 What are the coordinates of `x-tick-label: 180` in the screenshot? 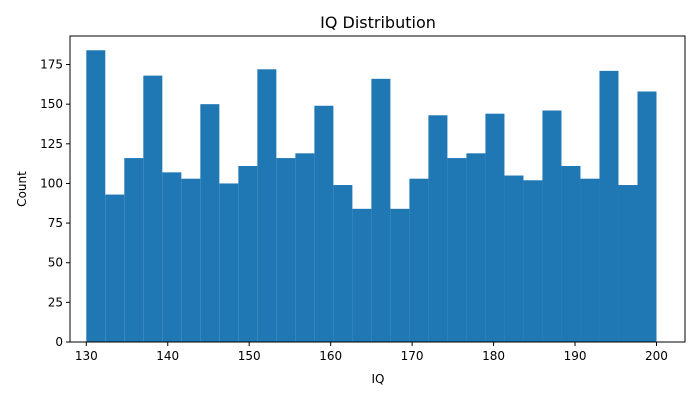 It's located at (493, 356).